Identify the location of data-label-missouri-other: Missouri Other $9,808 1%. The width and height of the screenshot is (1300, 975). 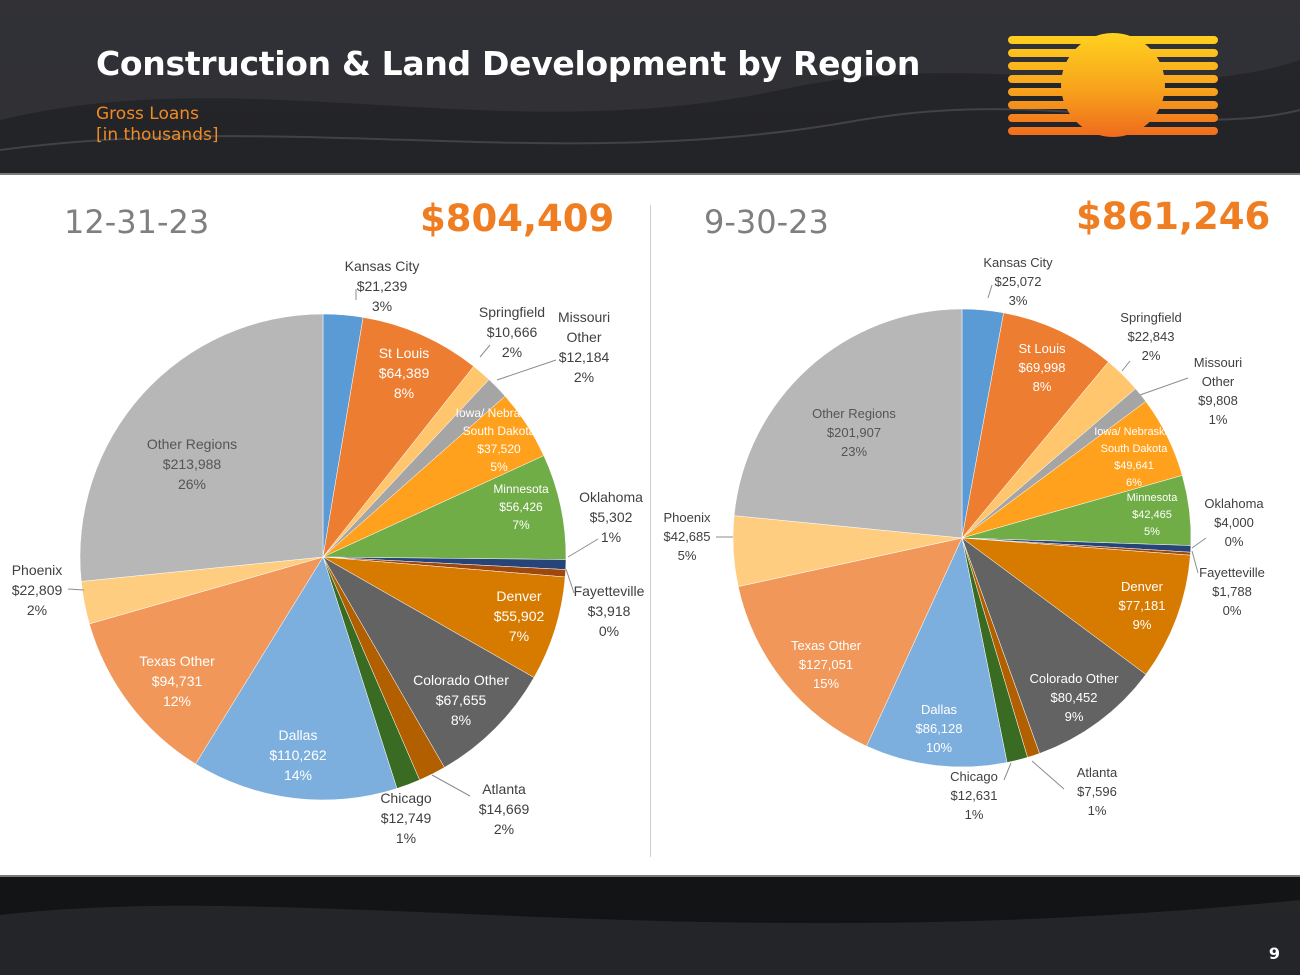
(1218, 391).